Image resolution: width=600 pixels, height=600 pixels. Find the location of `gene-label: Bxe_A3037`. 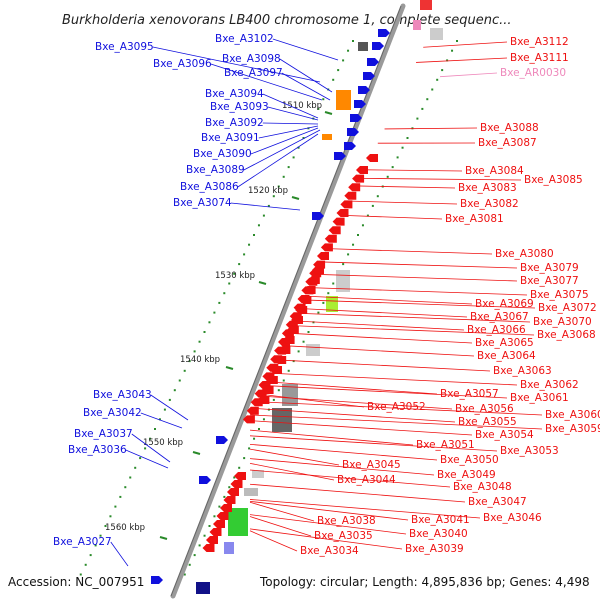

gene-label: Bxe_A3037 is located at coordinates (103, 434).